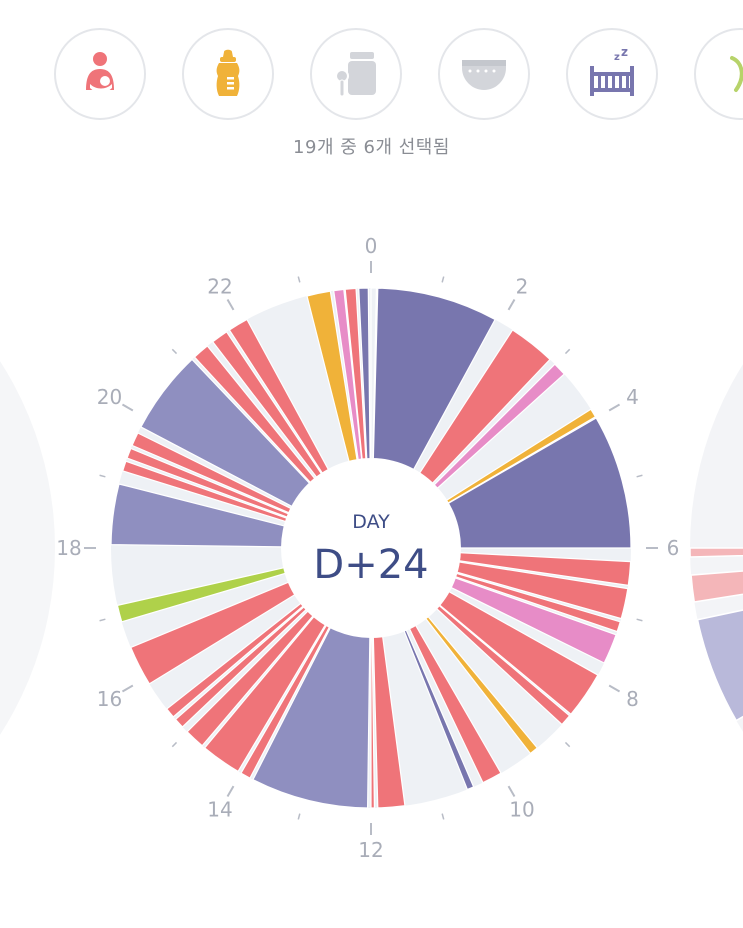 Image resolution: width=743 pixels, height=928 pixels. I want to click on category-sleep-button: z z, so click(612, 74).